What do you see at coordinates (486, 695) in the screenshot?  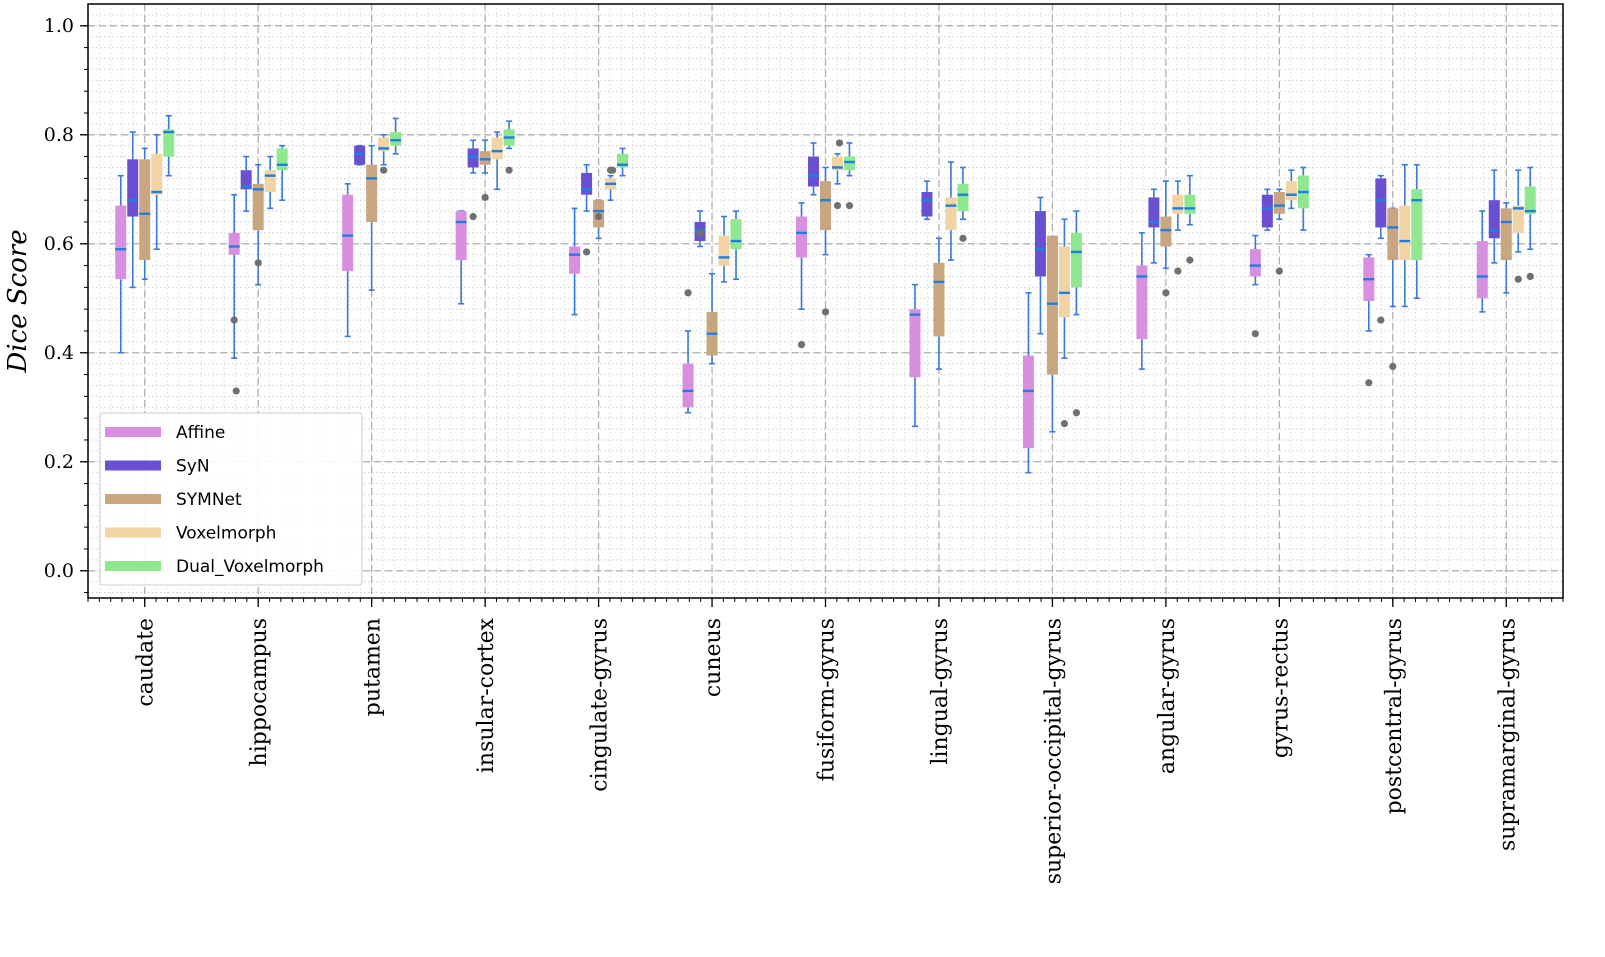 I see `category-label: insular-cortex` at bounding box center [486, 695].